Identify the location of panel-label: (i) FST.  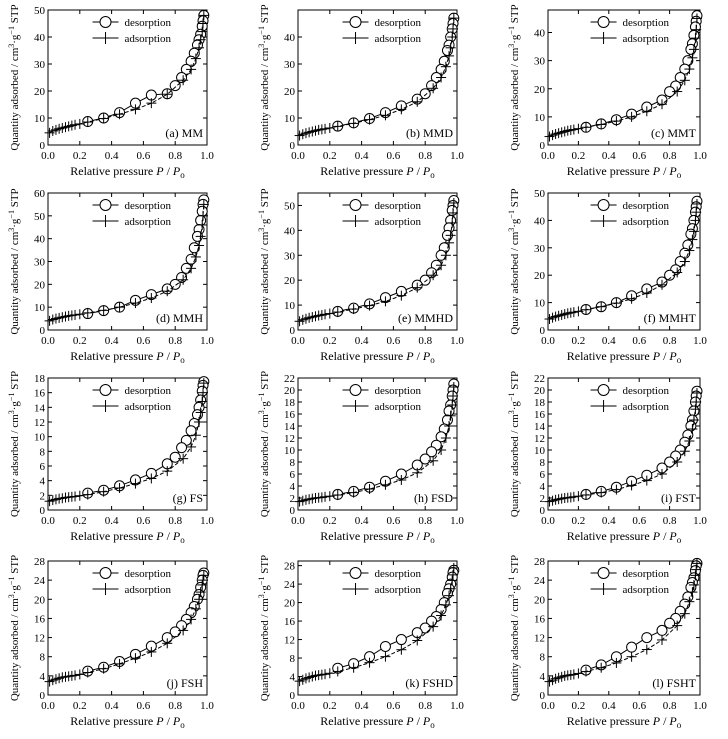
(679, 498).